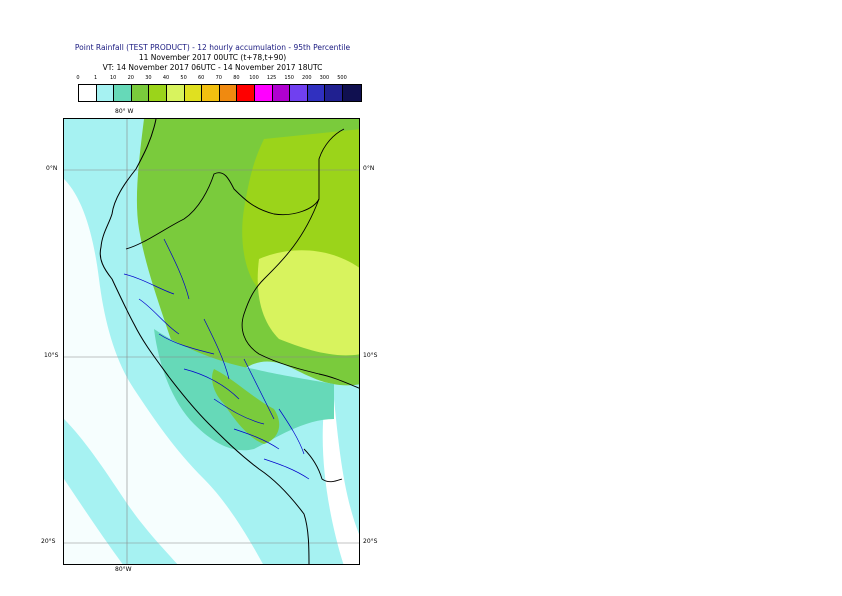 The height and width of the screenshot is (596, 842). What do you see at coordinates (48, 541) in the screenshot?
I see `label-lat-20-left: 20°S` at bounding box center [48, 541].